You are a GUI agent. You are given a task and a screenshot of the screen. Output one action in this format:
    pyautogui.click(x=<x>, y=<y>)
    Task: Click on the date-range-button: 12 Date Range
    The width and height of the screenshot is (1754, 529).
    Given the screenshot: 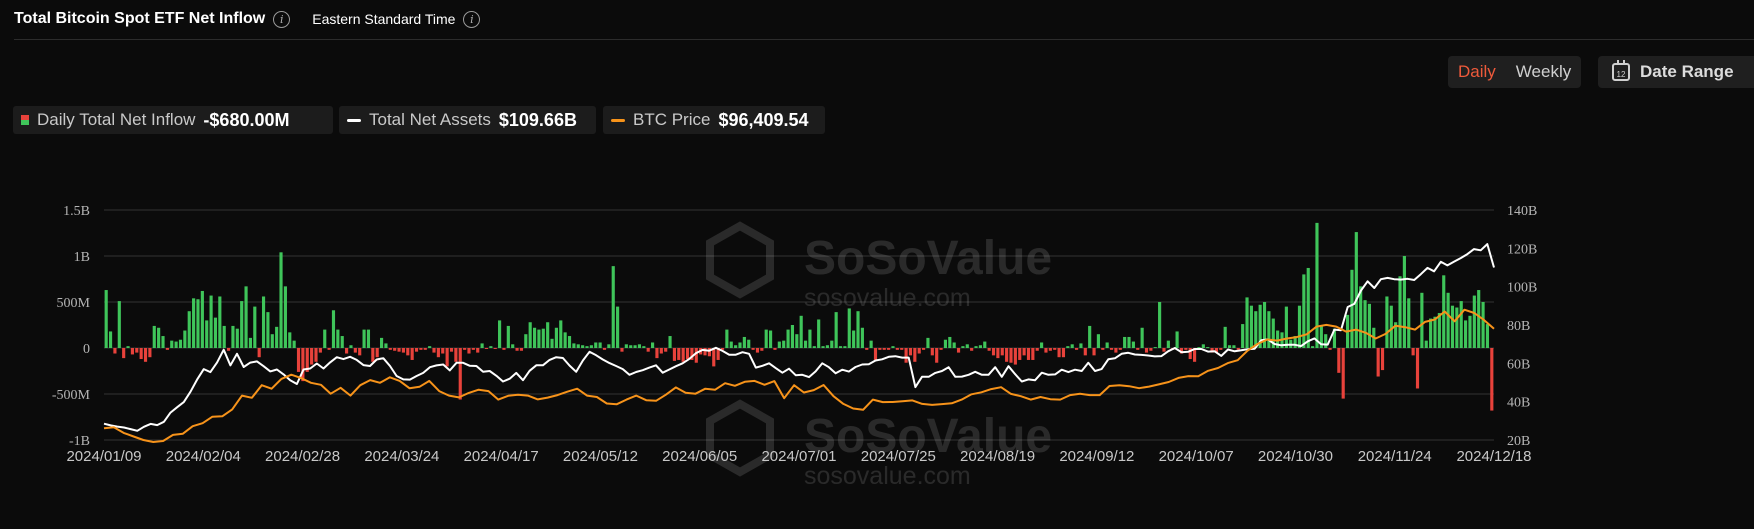 What is the action you would take?
    pyautogui.click(x=1676, y=72)
    